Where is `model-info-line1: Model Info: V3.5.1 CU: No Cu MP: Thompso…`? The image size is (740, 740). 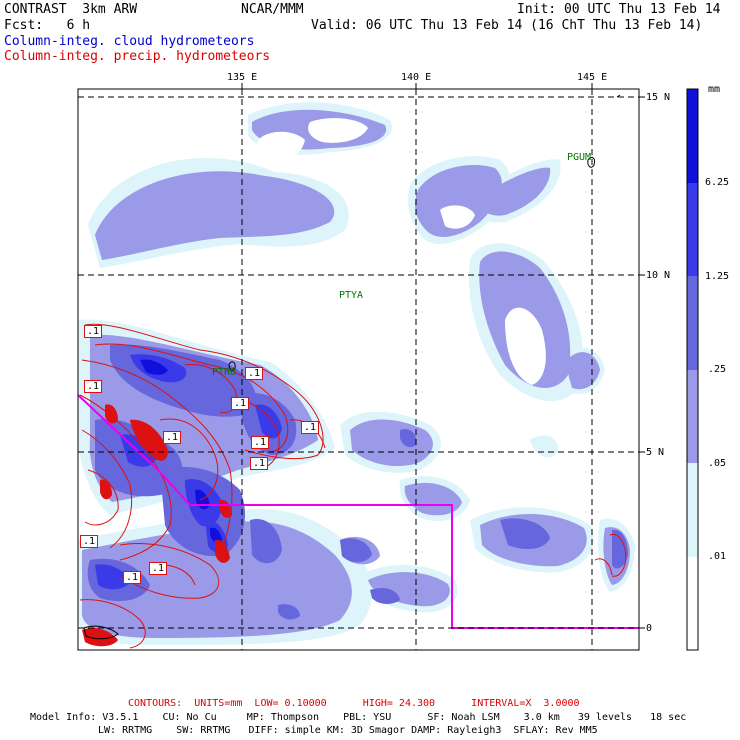 model-info-line1: Model Info: V3.5.1 CU: No Cu MP: Thompso… is located at coordinates (358, 717).